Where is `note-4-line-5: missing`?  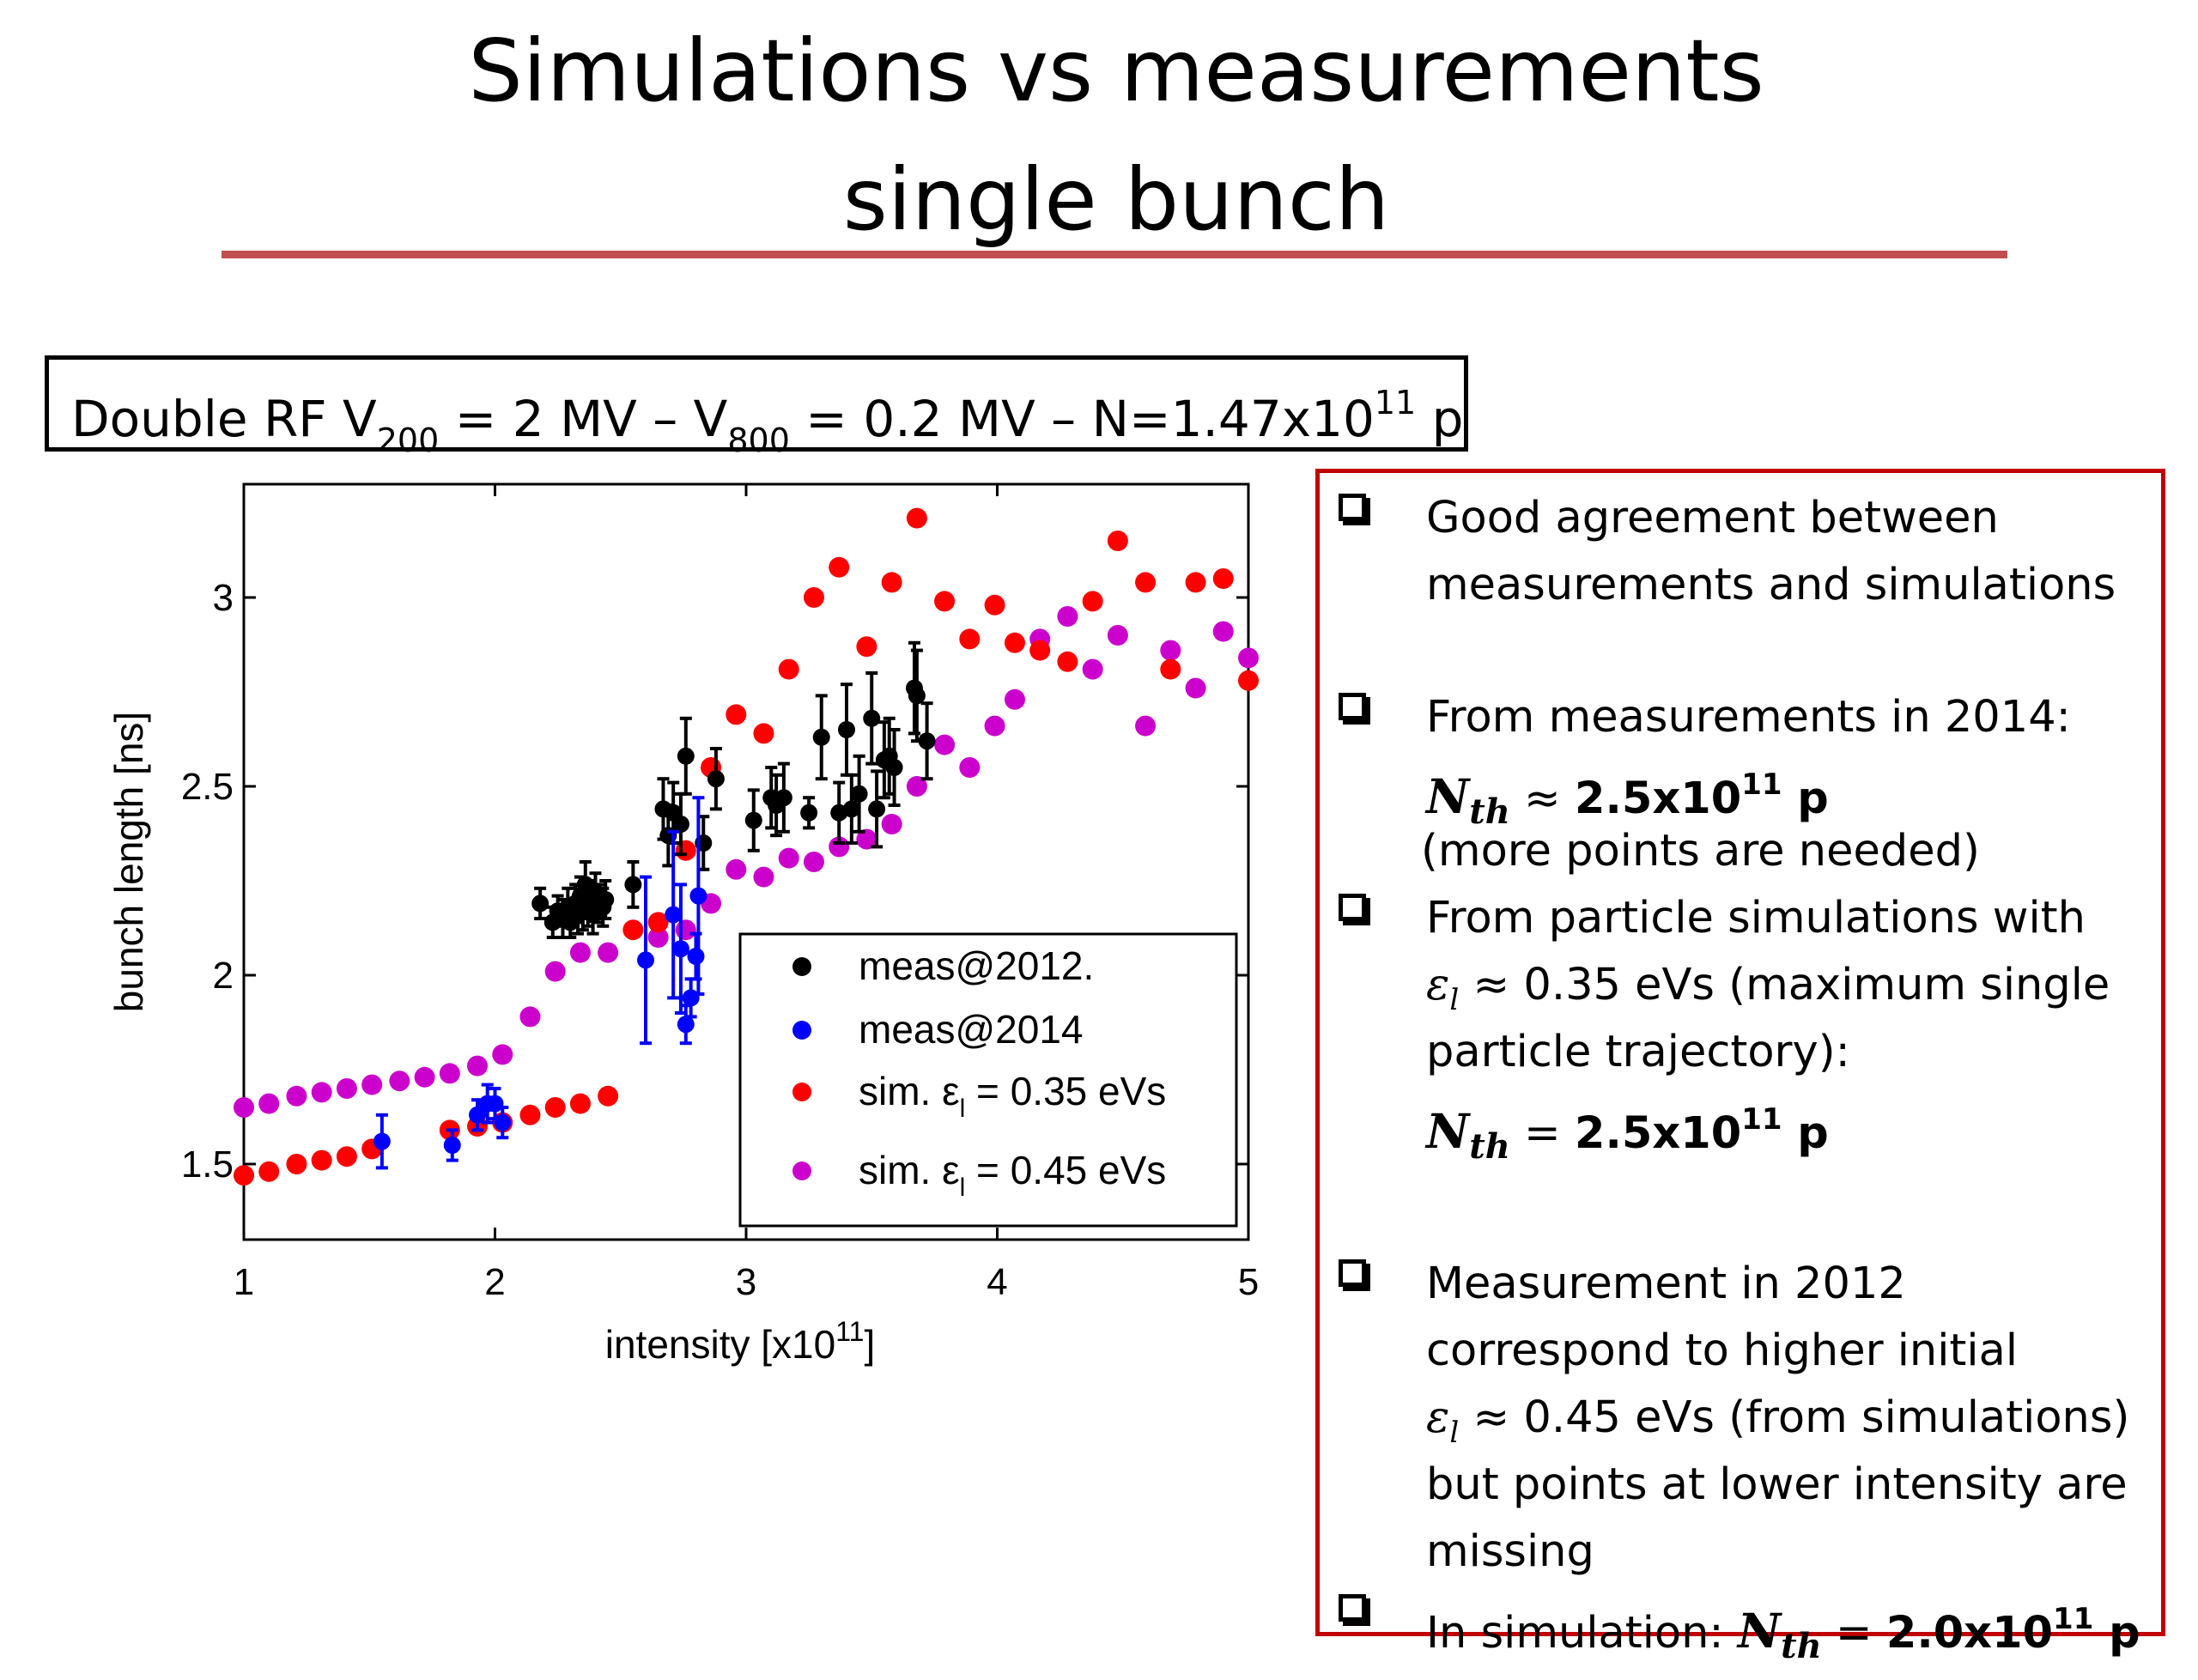
note-4-line-5: missing is located at coordinates (1510, 1552).